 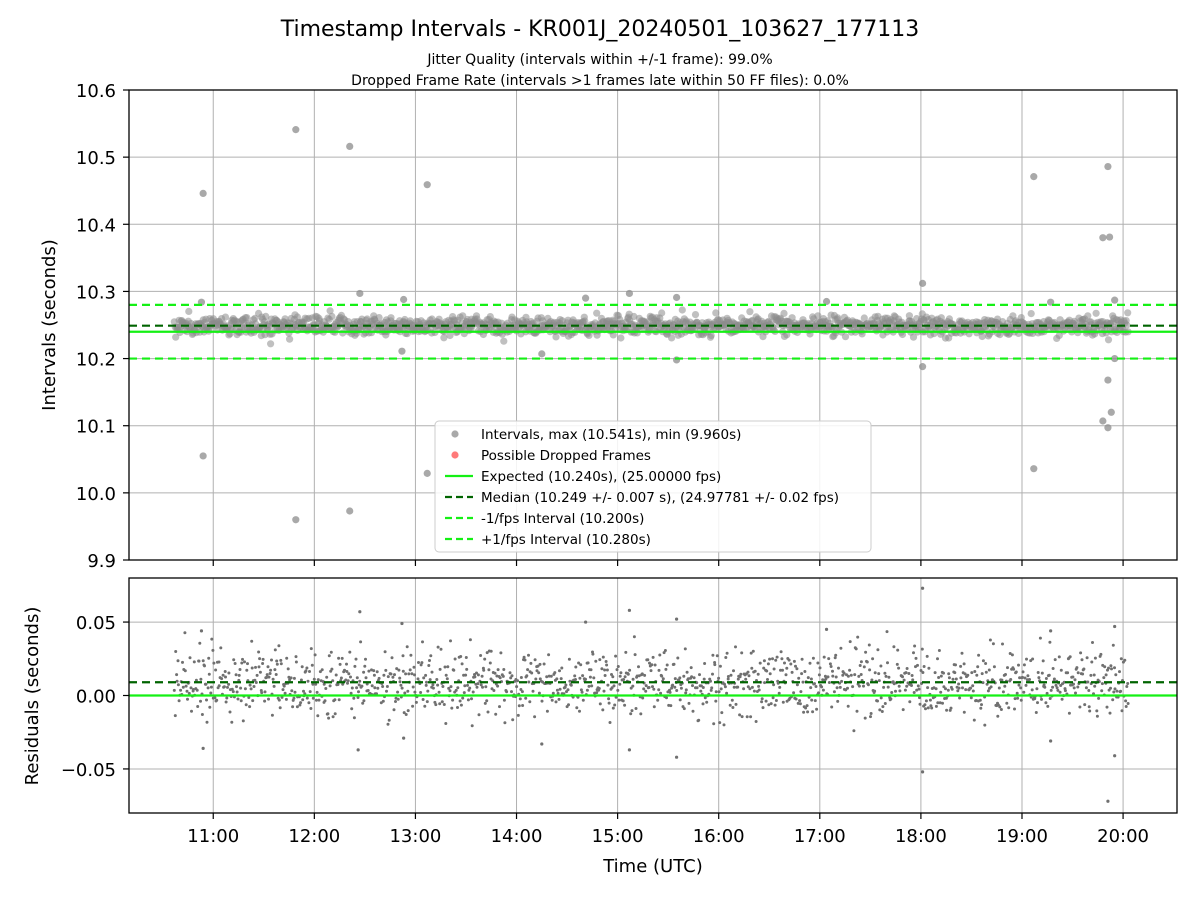 What do you see at coordinates (719, 836) in the screenshot?
I see `x-tick-label: 16:00` at bounding box center [719, 836].